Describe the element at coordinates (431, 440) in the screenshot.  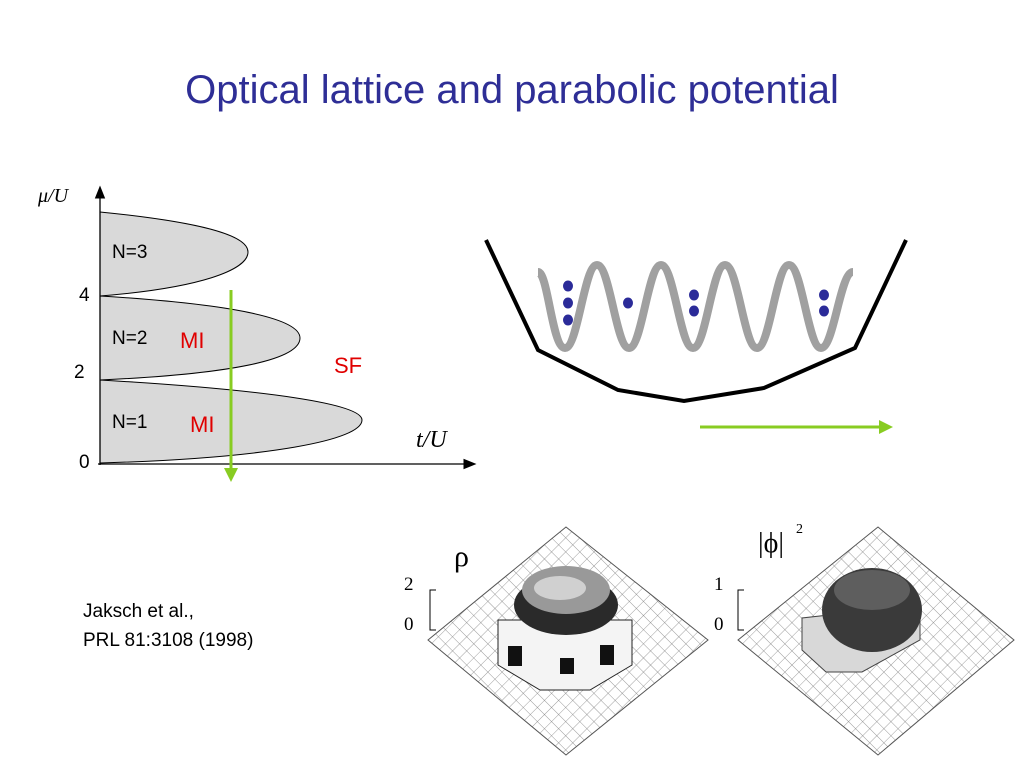
I see `x-axis-label: t/U` at that location.